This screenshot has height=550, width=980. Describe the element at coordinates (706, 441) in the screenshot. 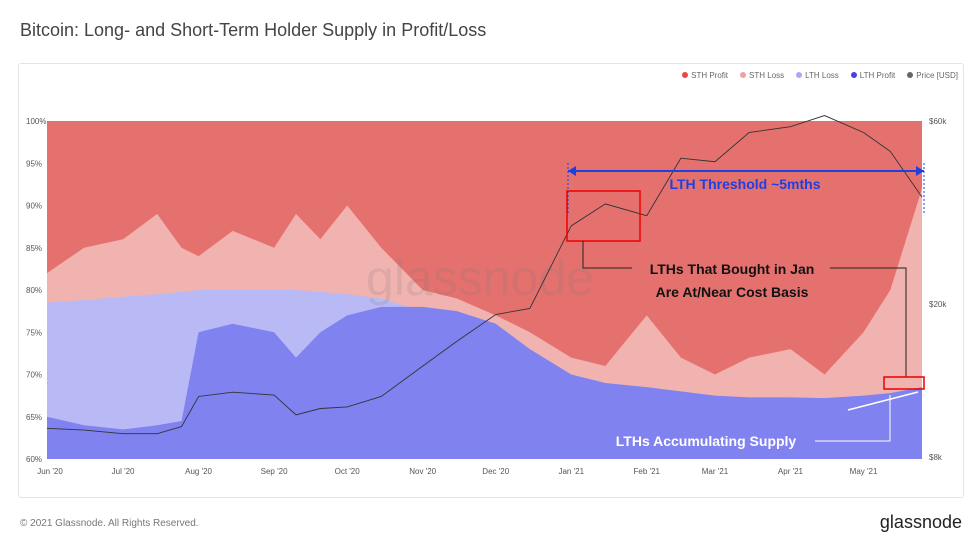

I see `annotation-accum: LTHs Accumulating Supply` at that location.